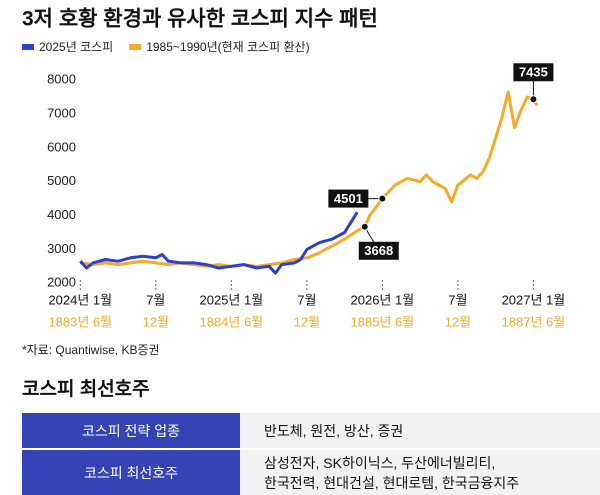  I want to click on x2-tick-label: 1884년 6월, so click(231, 321).